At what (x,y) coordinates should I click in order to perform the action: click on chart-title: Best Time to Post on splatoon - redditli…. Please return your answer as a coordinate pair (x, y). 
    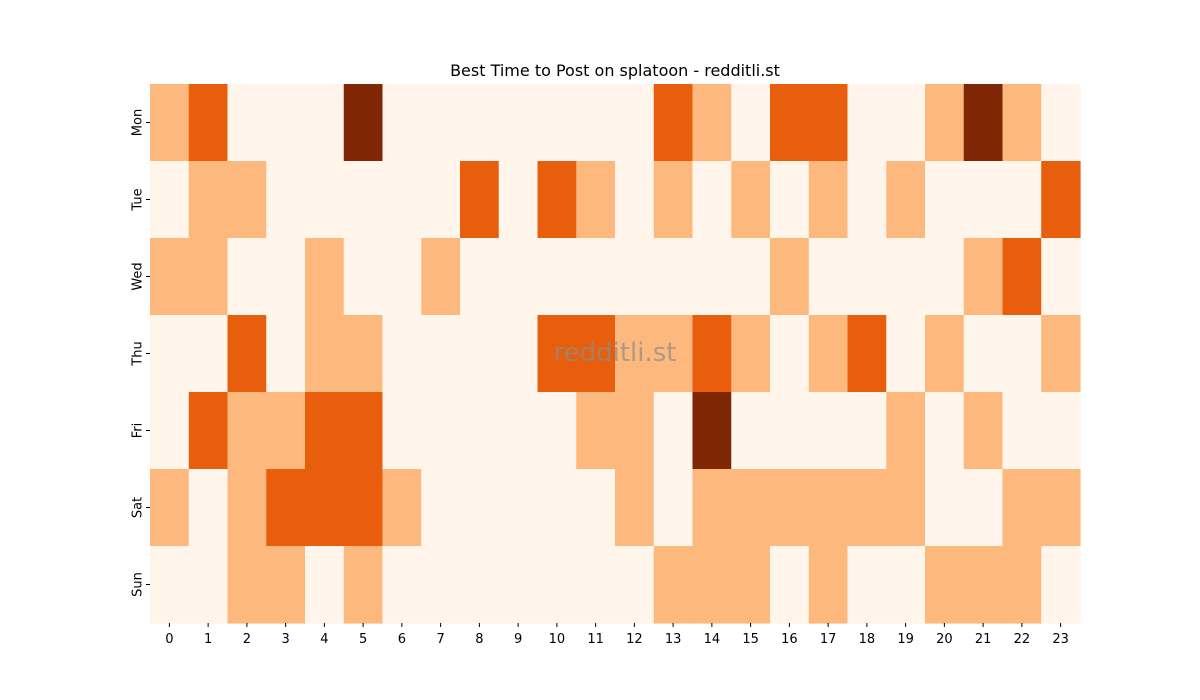
    Looking at the image, I should click on (615, 70).